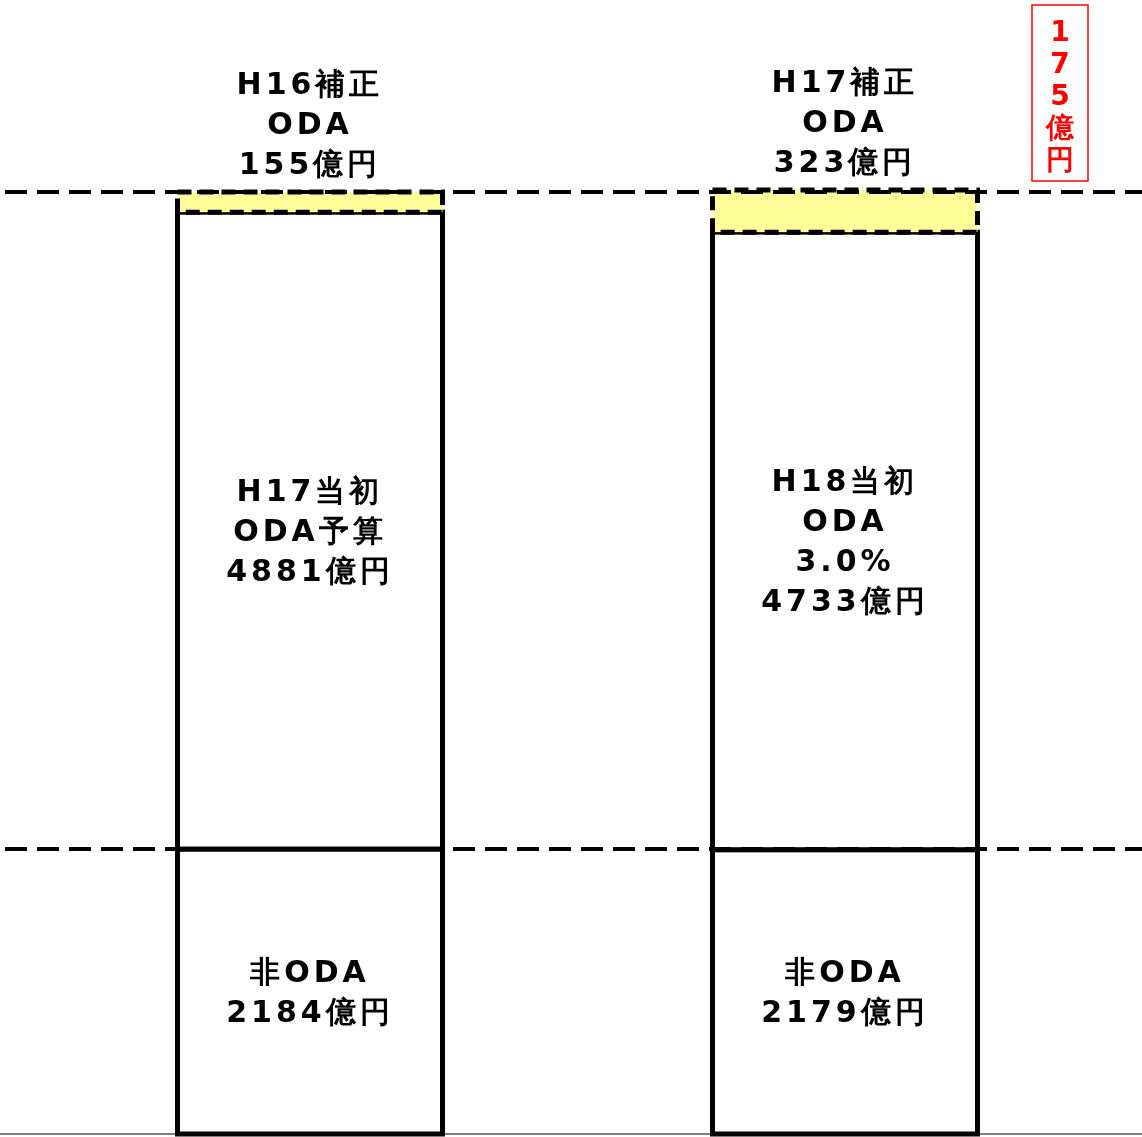 This screenshot has height=1137, width=1142. Describe the element at coordinates (310, 991) in the screenshot. I see `data-label: 非ODA 2184億円` at that location.